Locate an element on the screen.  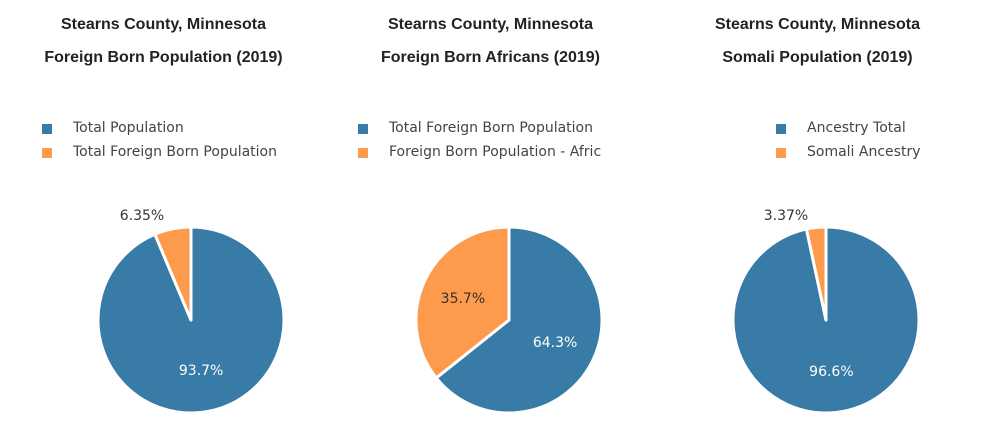
pie-slice-label: 96.6% is located at coordinates (831, 372).